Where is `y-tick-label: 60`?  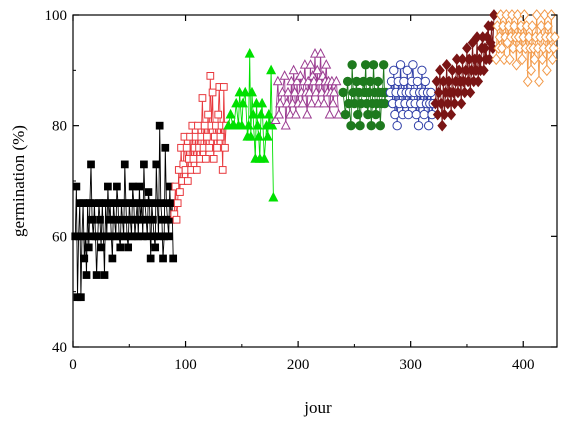
y-tick-label: 60 is located at coordinates (59, 237).